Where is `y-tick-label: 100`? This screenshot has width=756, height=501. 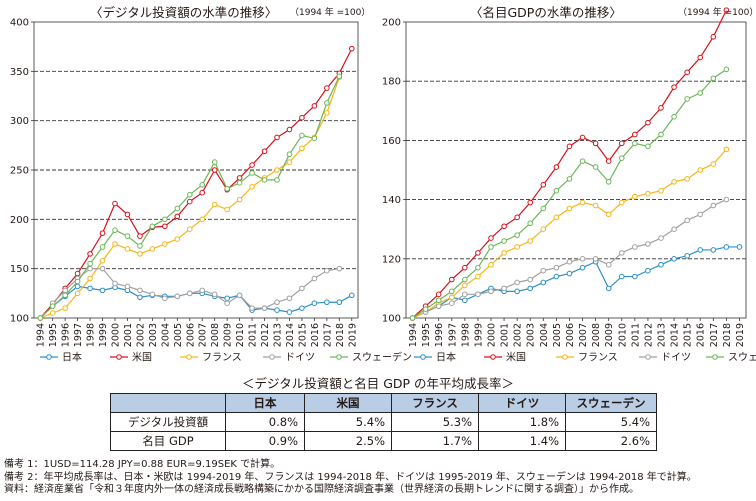 y-tick-label: 100 is located at coordinates (19, 319).